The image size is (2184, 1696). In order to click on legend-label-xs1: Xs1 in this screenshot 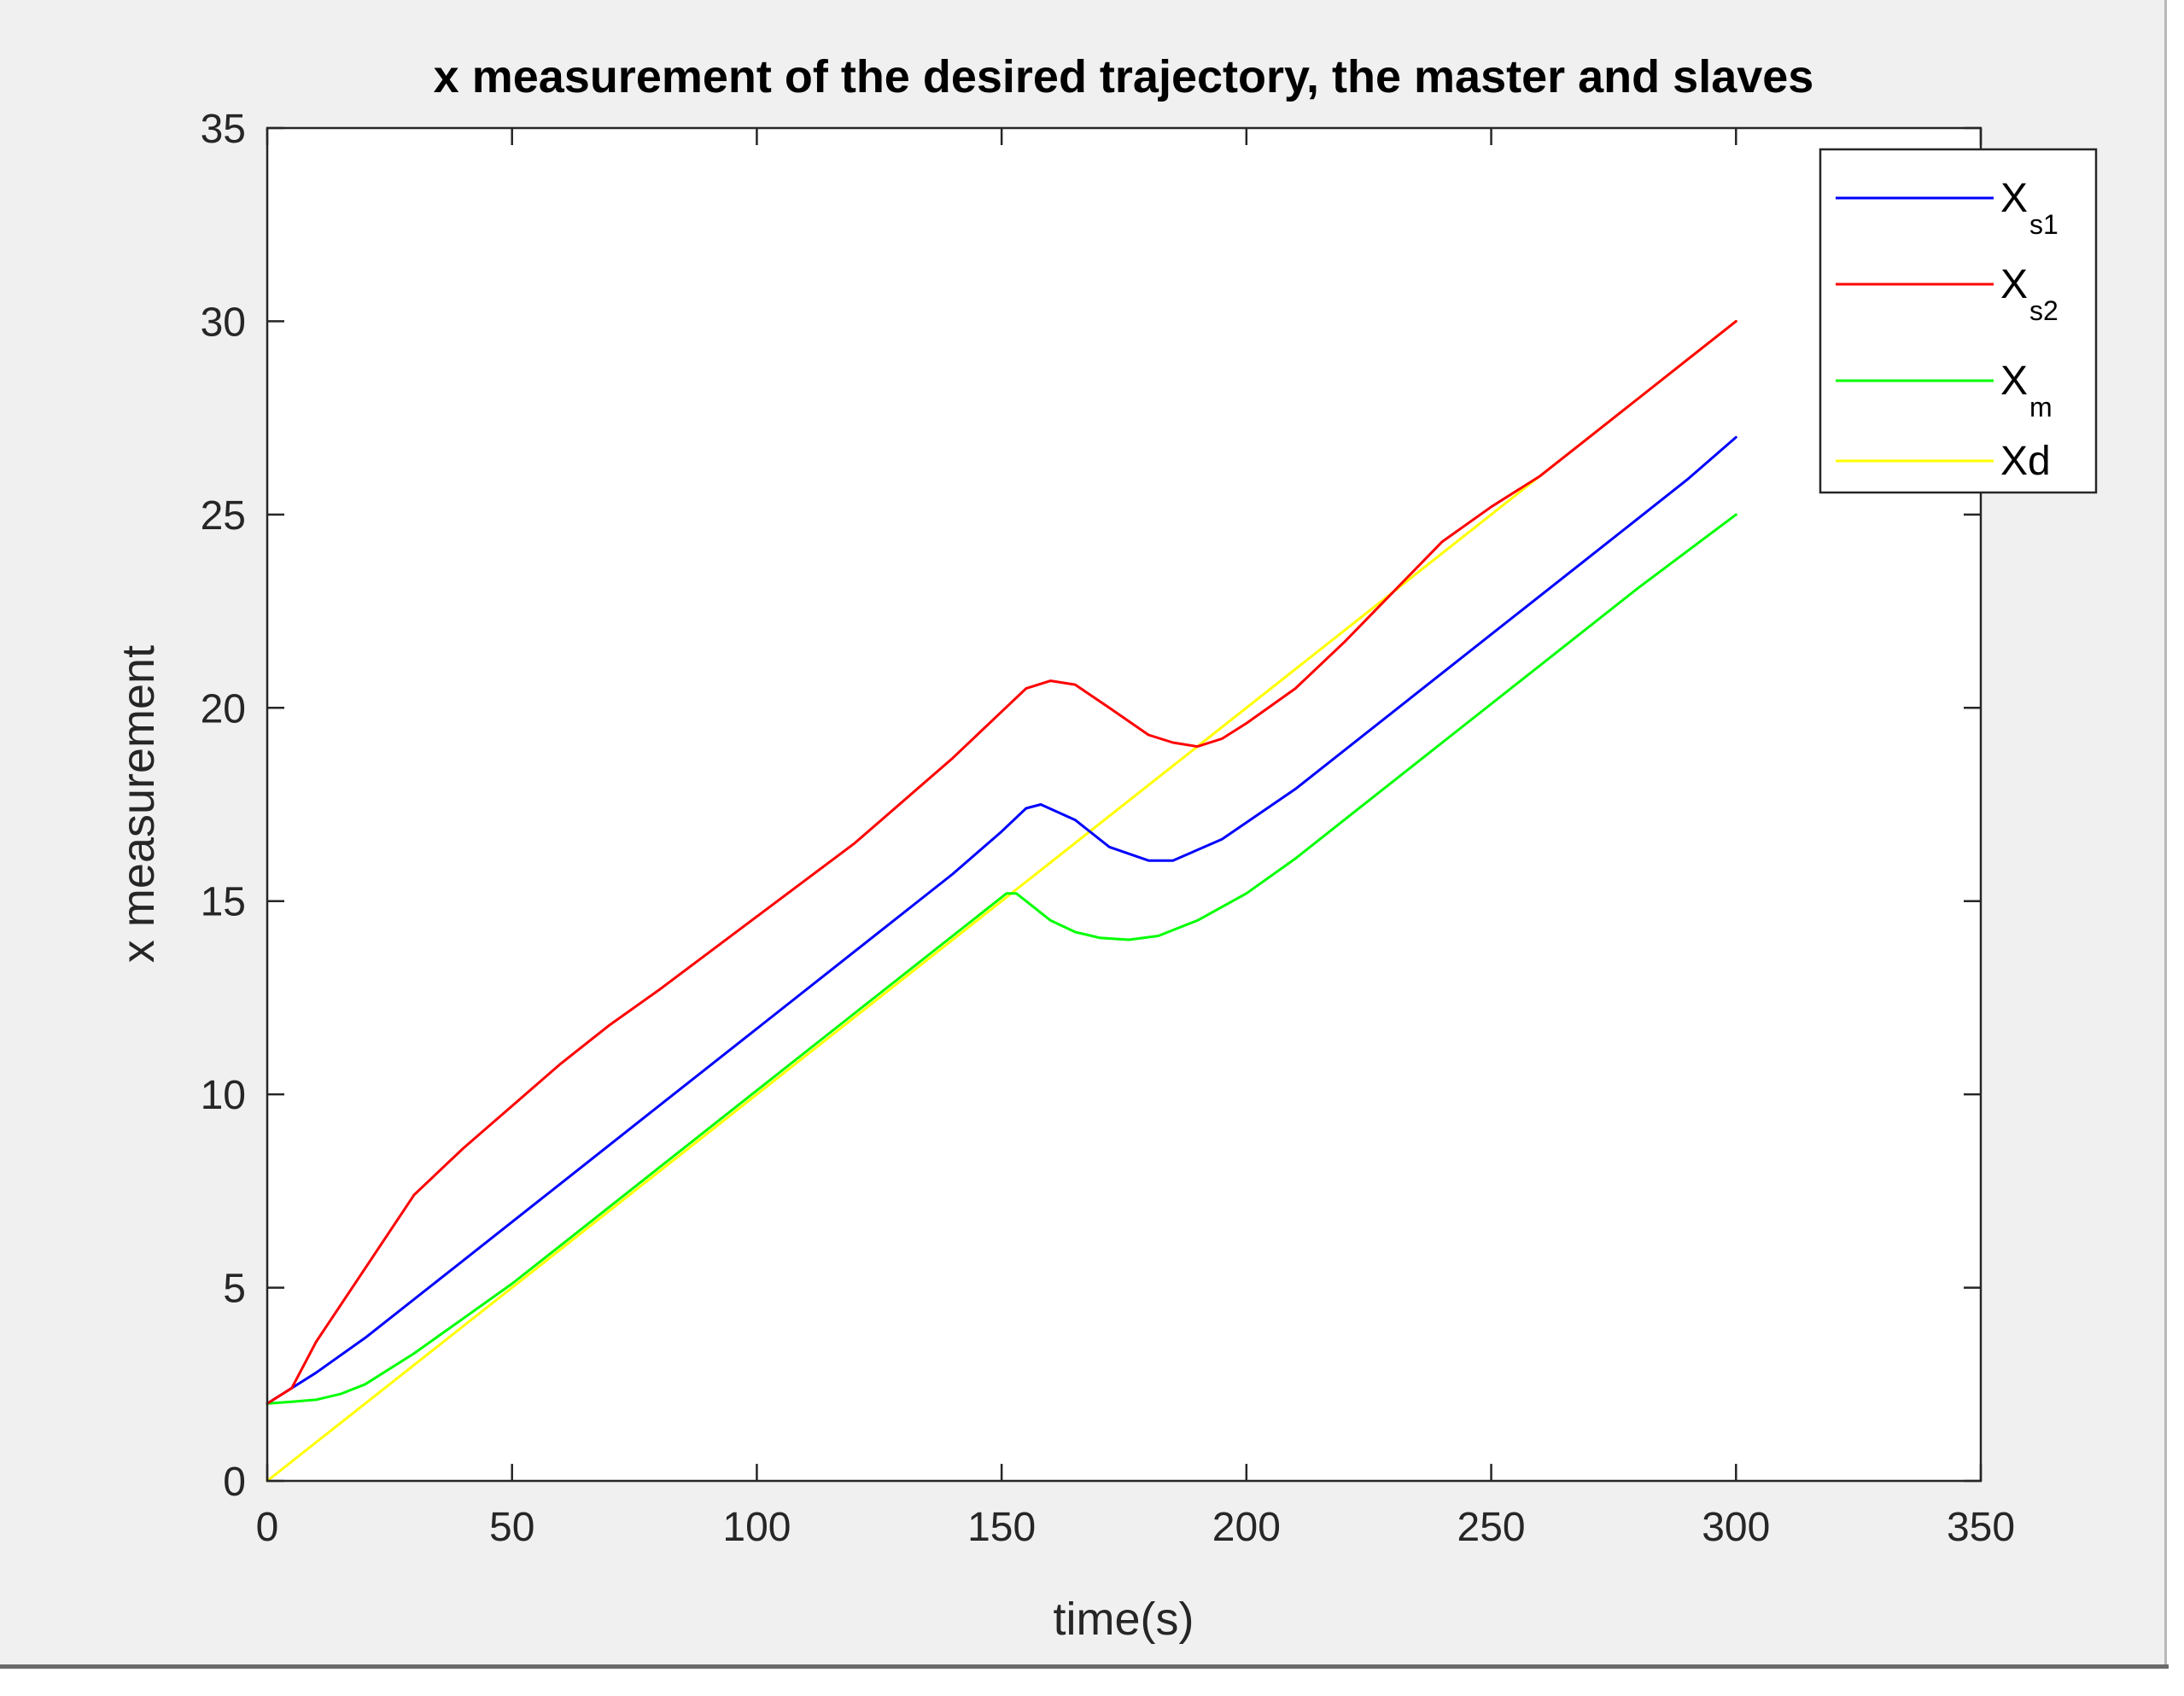, I will do `click(2029, 208)`.